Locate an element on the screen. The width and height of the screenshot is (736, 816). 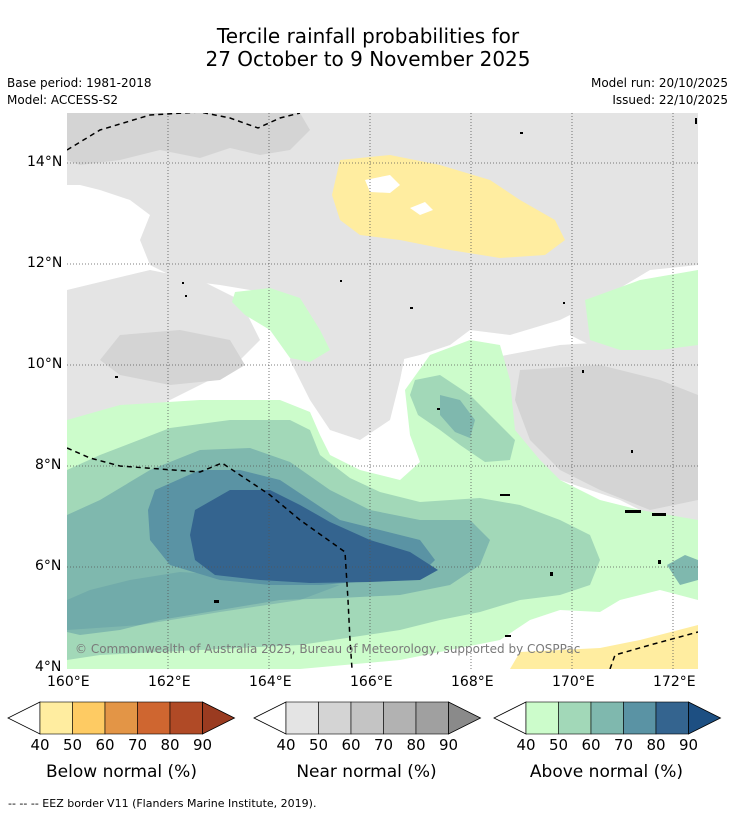
lat-label-8n: 8°N is located at coordinates (48, 465).